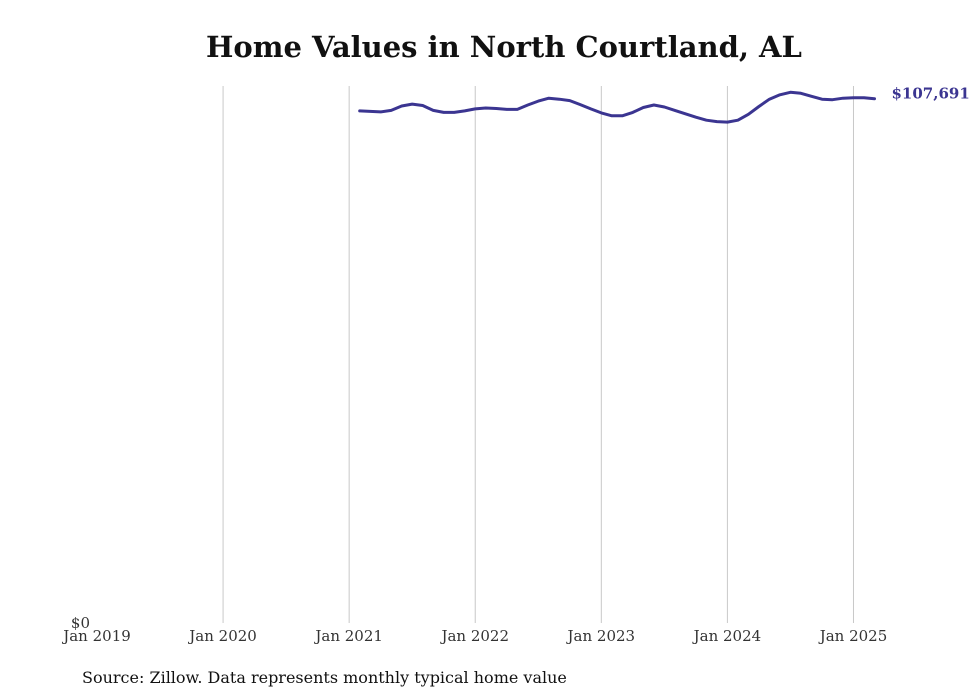 Image resolution: width=980 pixels, height=699 pixels. What do you see at coordinates (80, 623) in the screenshot?
I see `y-tick-label: $0` at bounding box center [80, 623].